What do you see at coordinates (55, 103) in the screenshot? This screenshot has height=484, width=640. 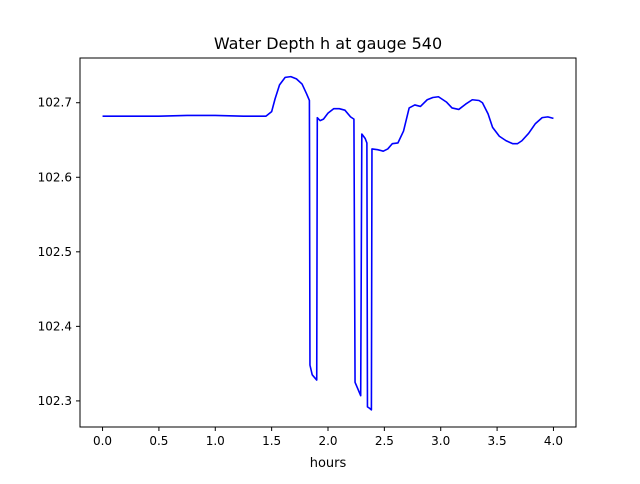 I see `y-tick-label: 102.7` at bounding box center [55, 103].